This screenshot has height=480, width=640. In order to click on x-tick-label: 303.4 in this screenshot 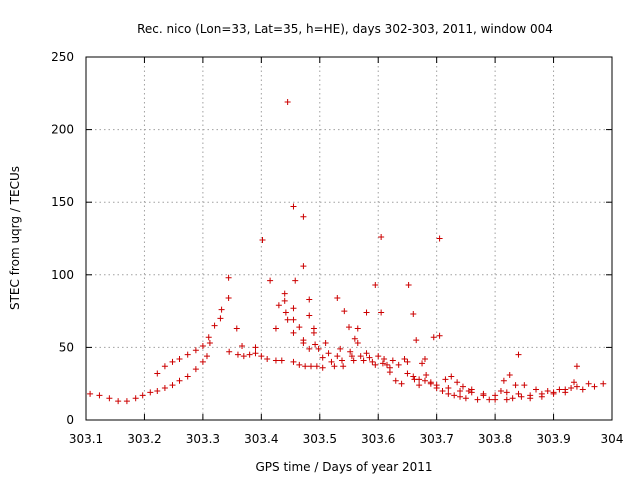, I will do `click(261, 439)`.